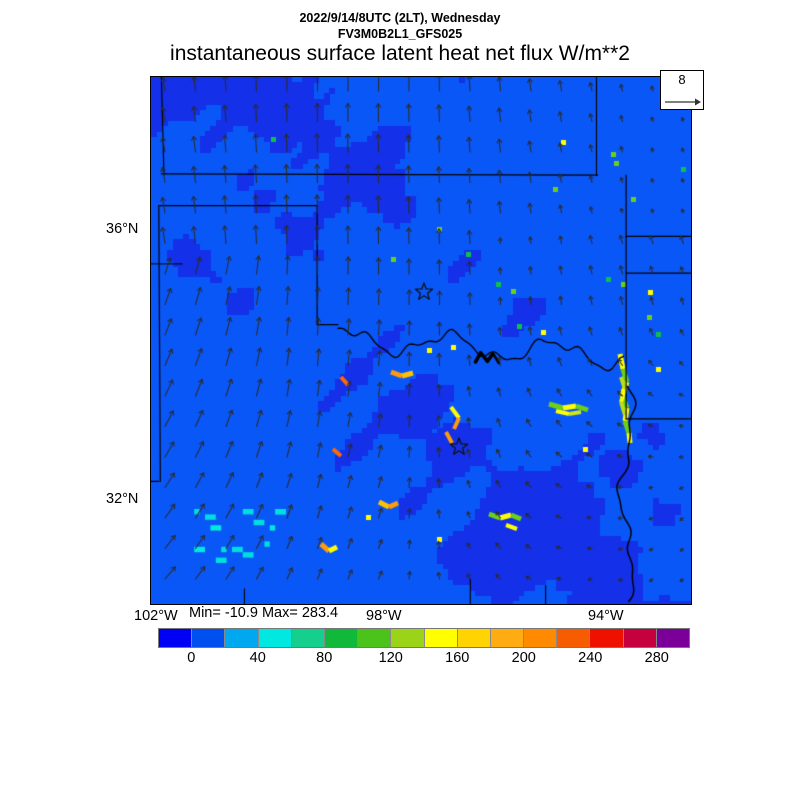  I want to click on colorbar, so click(424, 638).